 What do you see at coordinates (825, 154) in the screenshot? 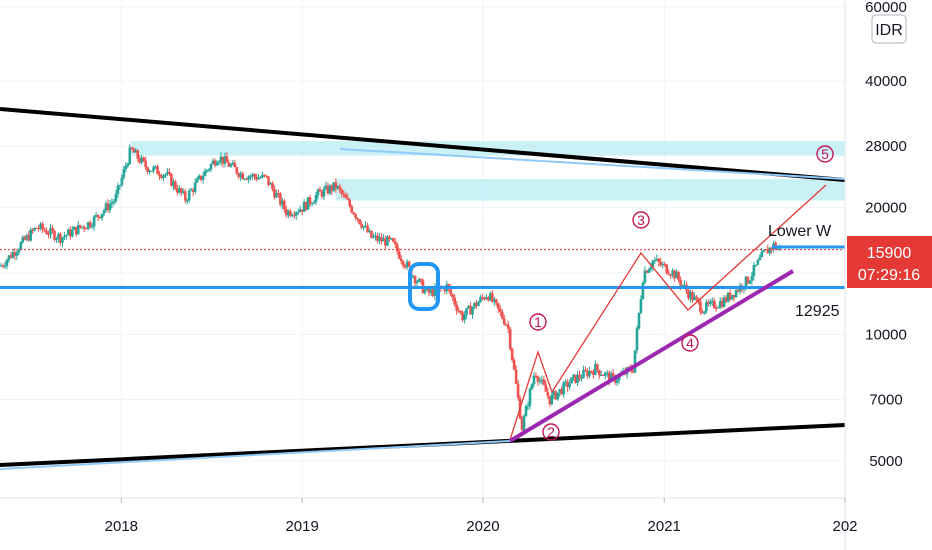
I see `wave-marker` at bounding box center [825, 154].